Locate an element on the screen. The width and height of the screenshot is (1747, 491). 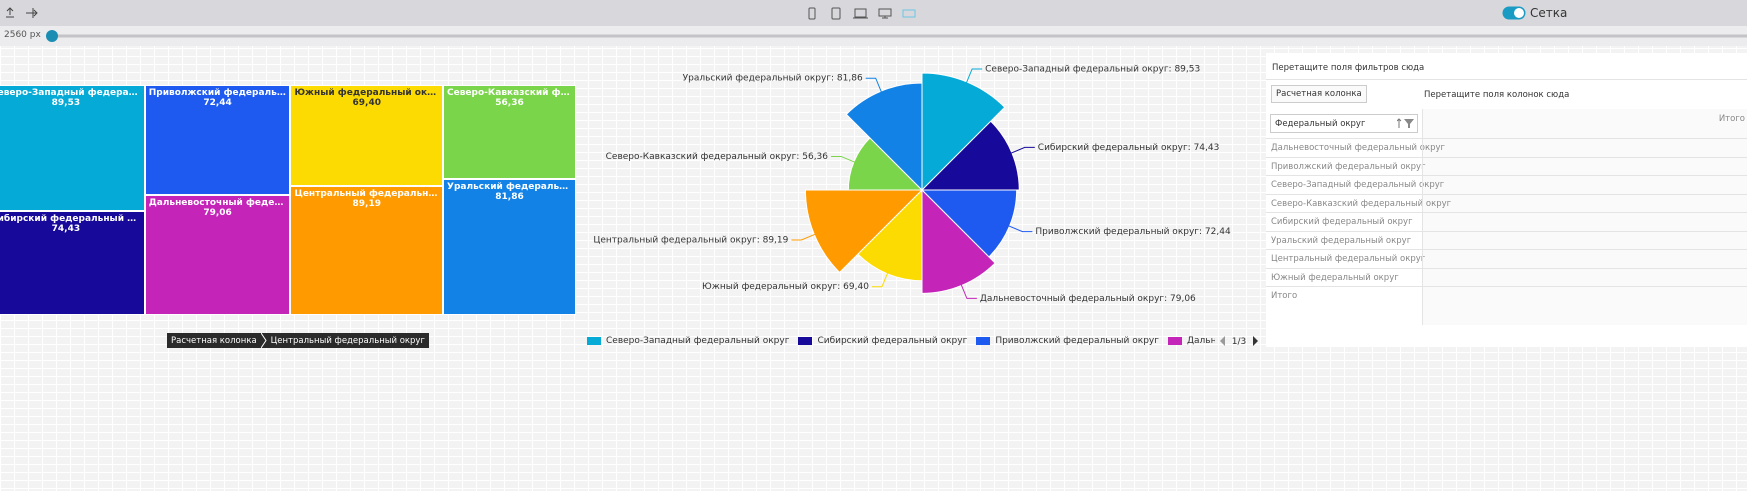
legend-item: Сибирский федеральный округ is located at coordinates (882, 341).